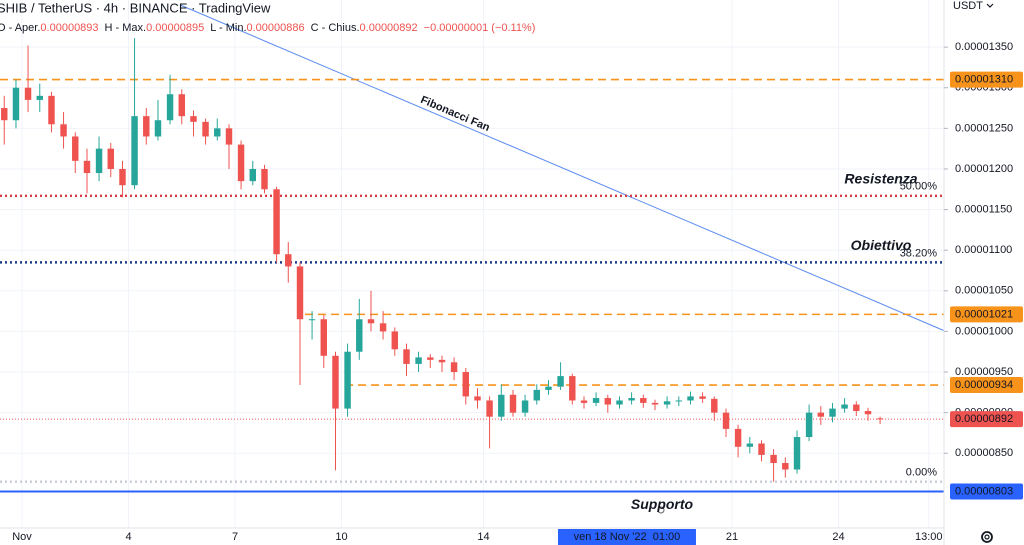  I want to click on gear-center, so click(987, 537).